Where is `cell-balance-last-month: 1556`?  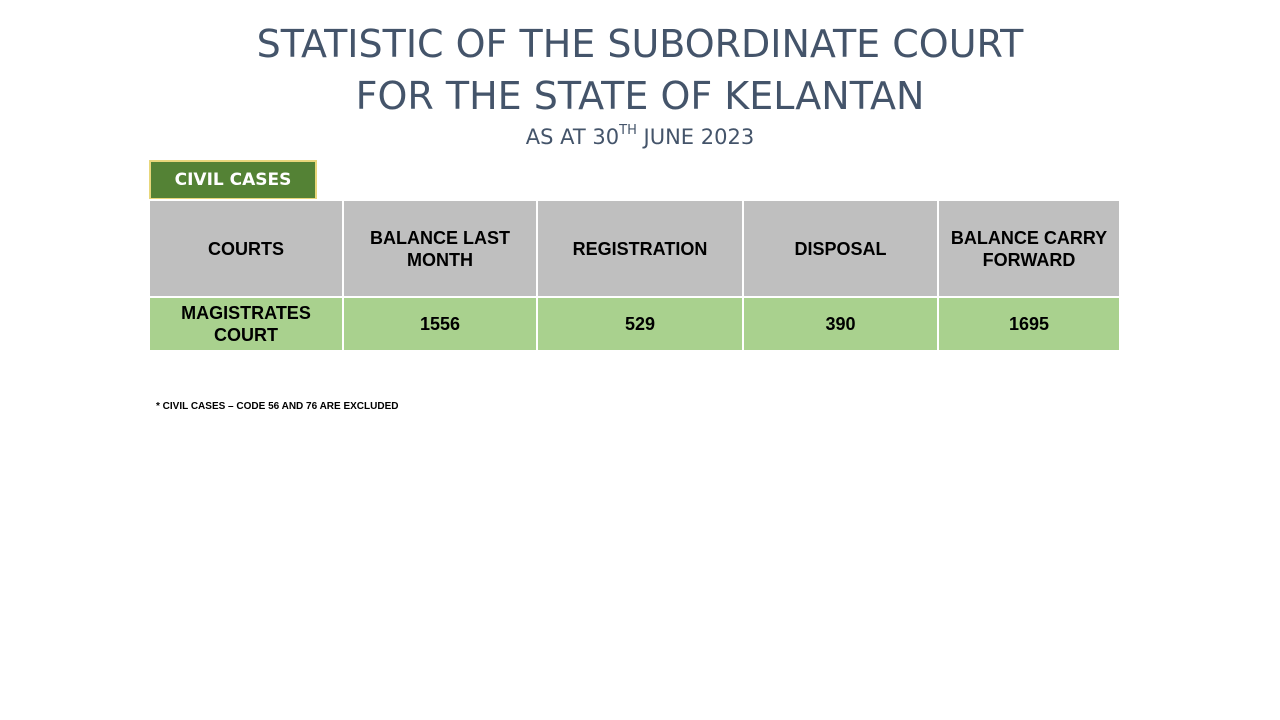
cell-balance-last-month: 1556 is located at coordinates (440, 324).